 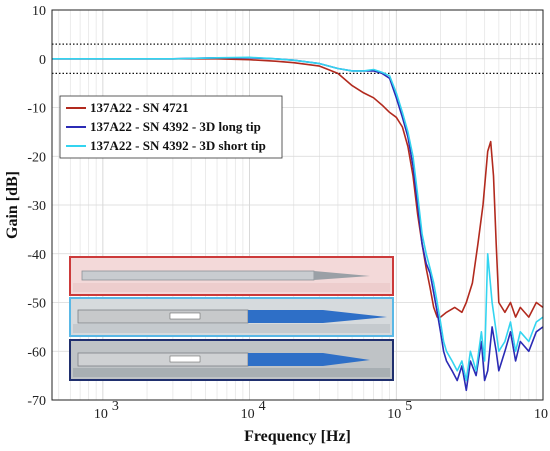 I want to click on sensor-photo-sn4392-short-tip, so click(x=231, y=360).